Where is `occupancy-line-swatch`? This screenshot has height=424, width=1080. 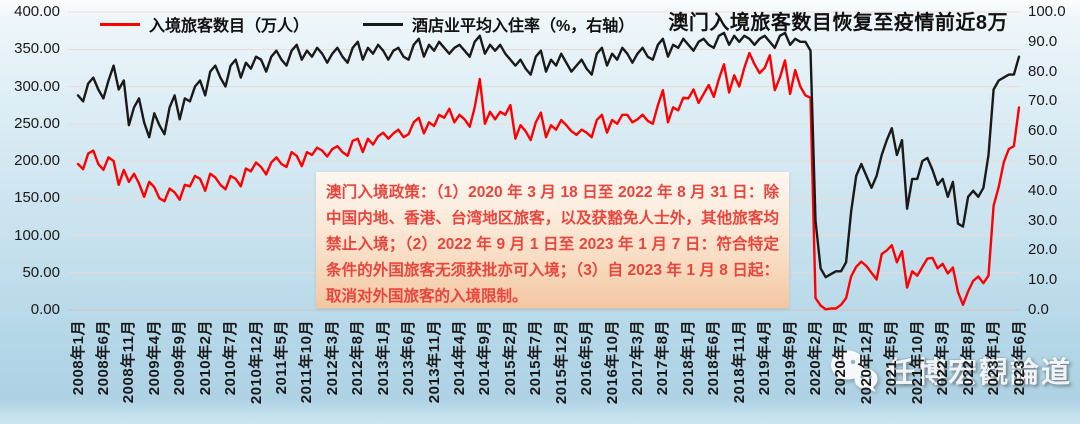
occupancy-line-swatch is located at coordinates (383, 24).